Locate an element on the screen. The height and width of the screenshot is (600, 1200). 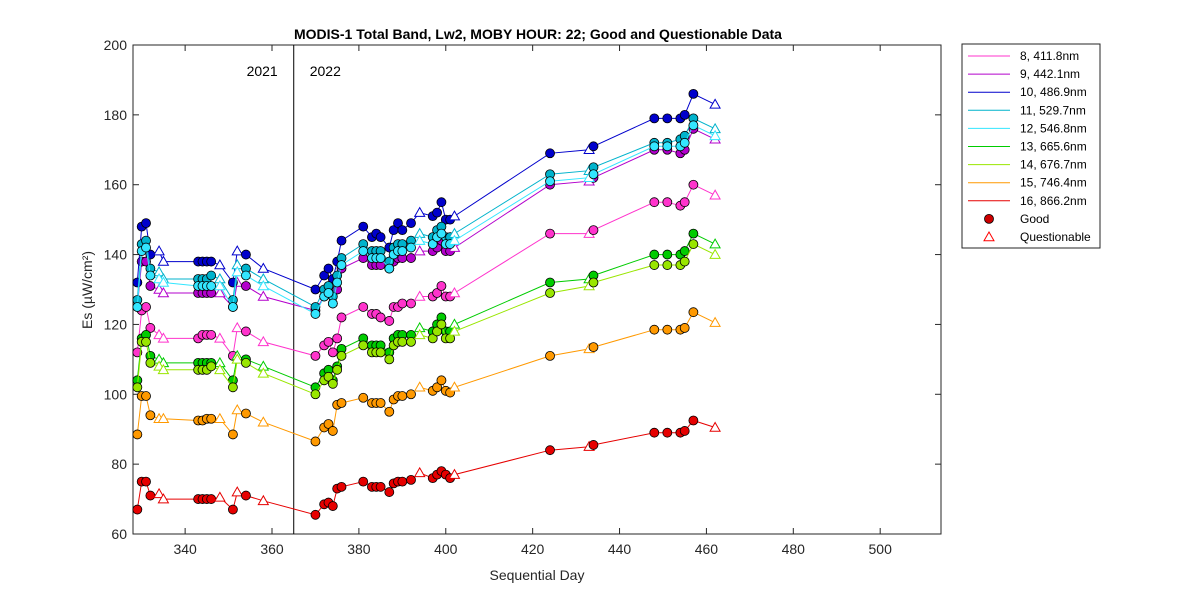
legend-label: 9, 442.1nm is located at coordinates (1050, 74).